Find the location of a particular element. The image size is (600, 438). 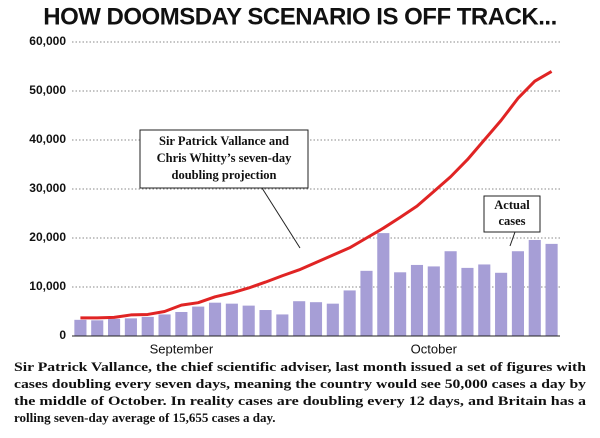

y-tick-label: 20,000 is located at coordinates (47, 237).